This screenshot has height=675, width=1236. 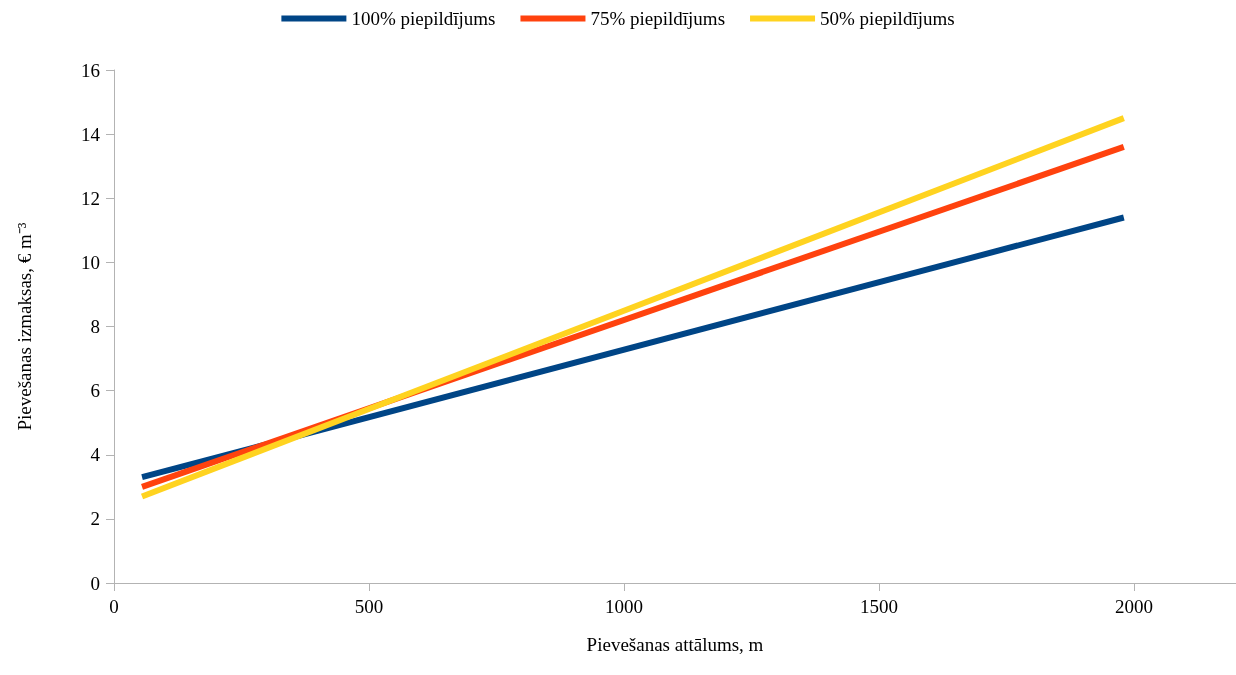 What do you see at coordinates (879, 606) in the screenshot?
I see `x-tick-label: 1500` at bounding box center [879, 606].